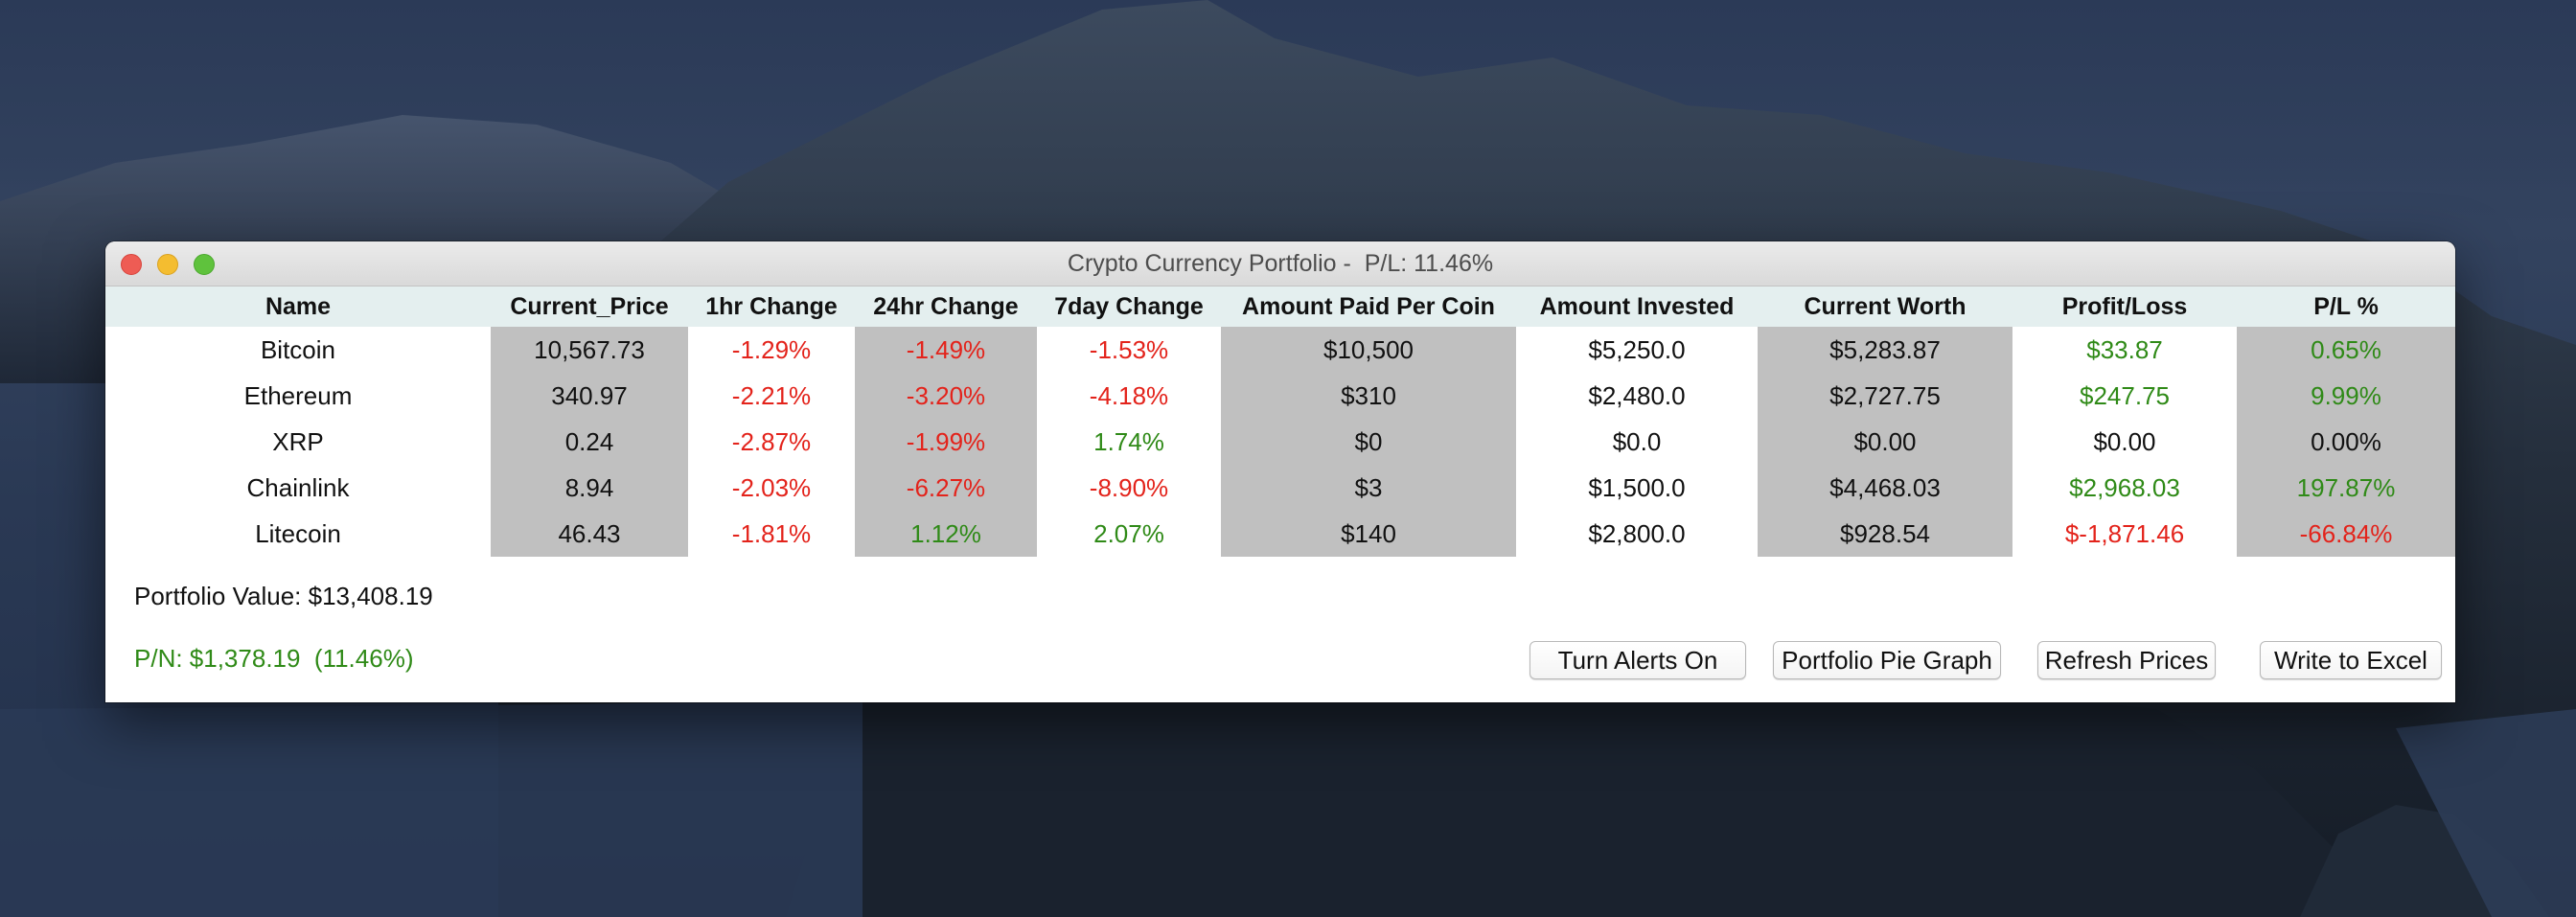 The height and width of the screenshot is (917, 2576). What do you see at coordinates (1885, 488) in the screenshot?
I see `cell-worth: $4,468.03` at bounding box center [1885, 488].